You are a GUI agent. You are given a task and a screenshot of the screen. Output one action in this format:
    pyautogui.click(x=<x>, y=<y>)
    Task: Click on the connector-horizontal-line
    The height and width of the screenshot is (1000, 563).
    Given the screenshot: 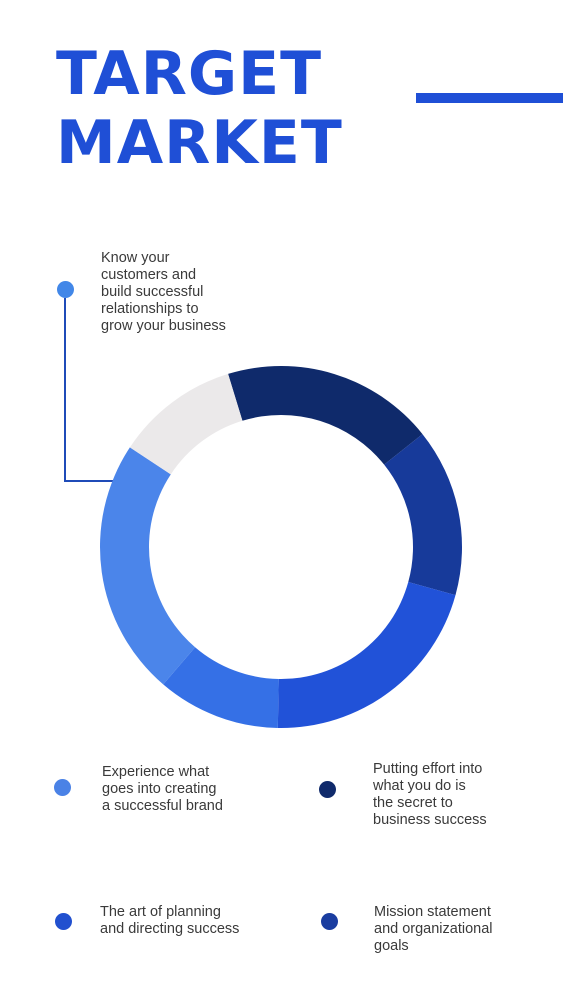 What is the action you would take?
    pyautogui.click(x=103, y=481)
    